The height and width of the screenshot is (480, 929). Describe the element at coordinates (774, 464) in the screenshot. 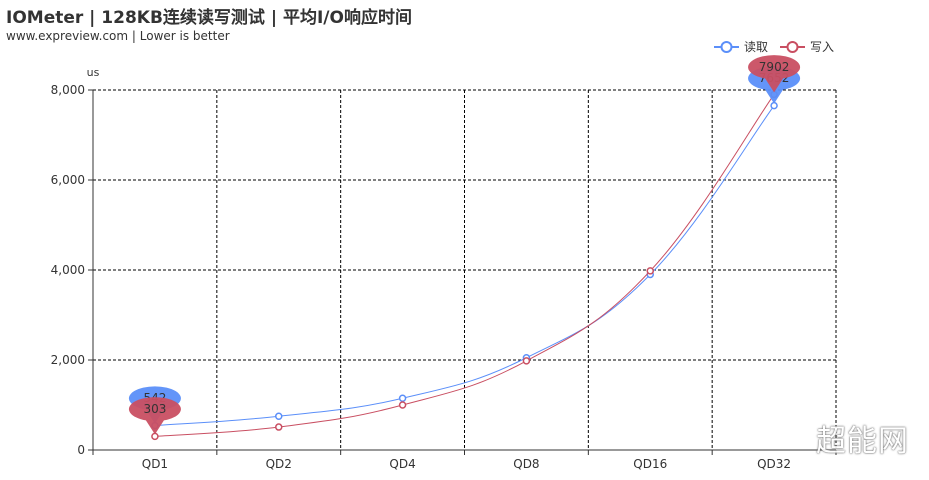

I see `x-tick-label: QD32` at that location.